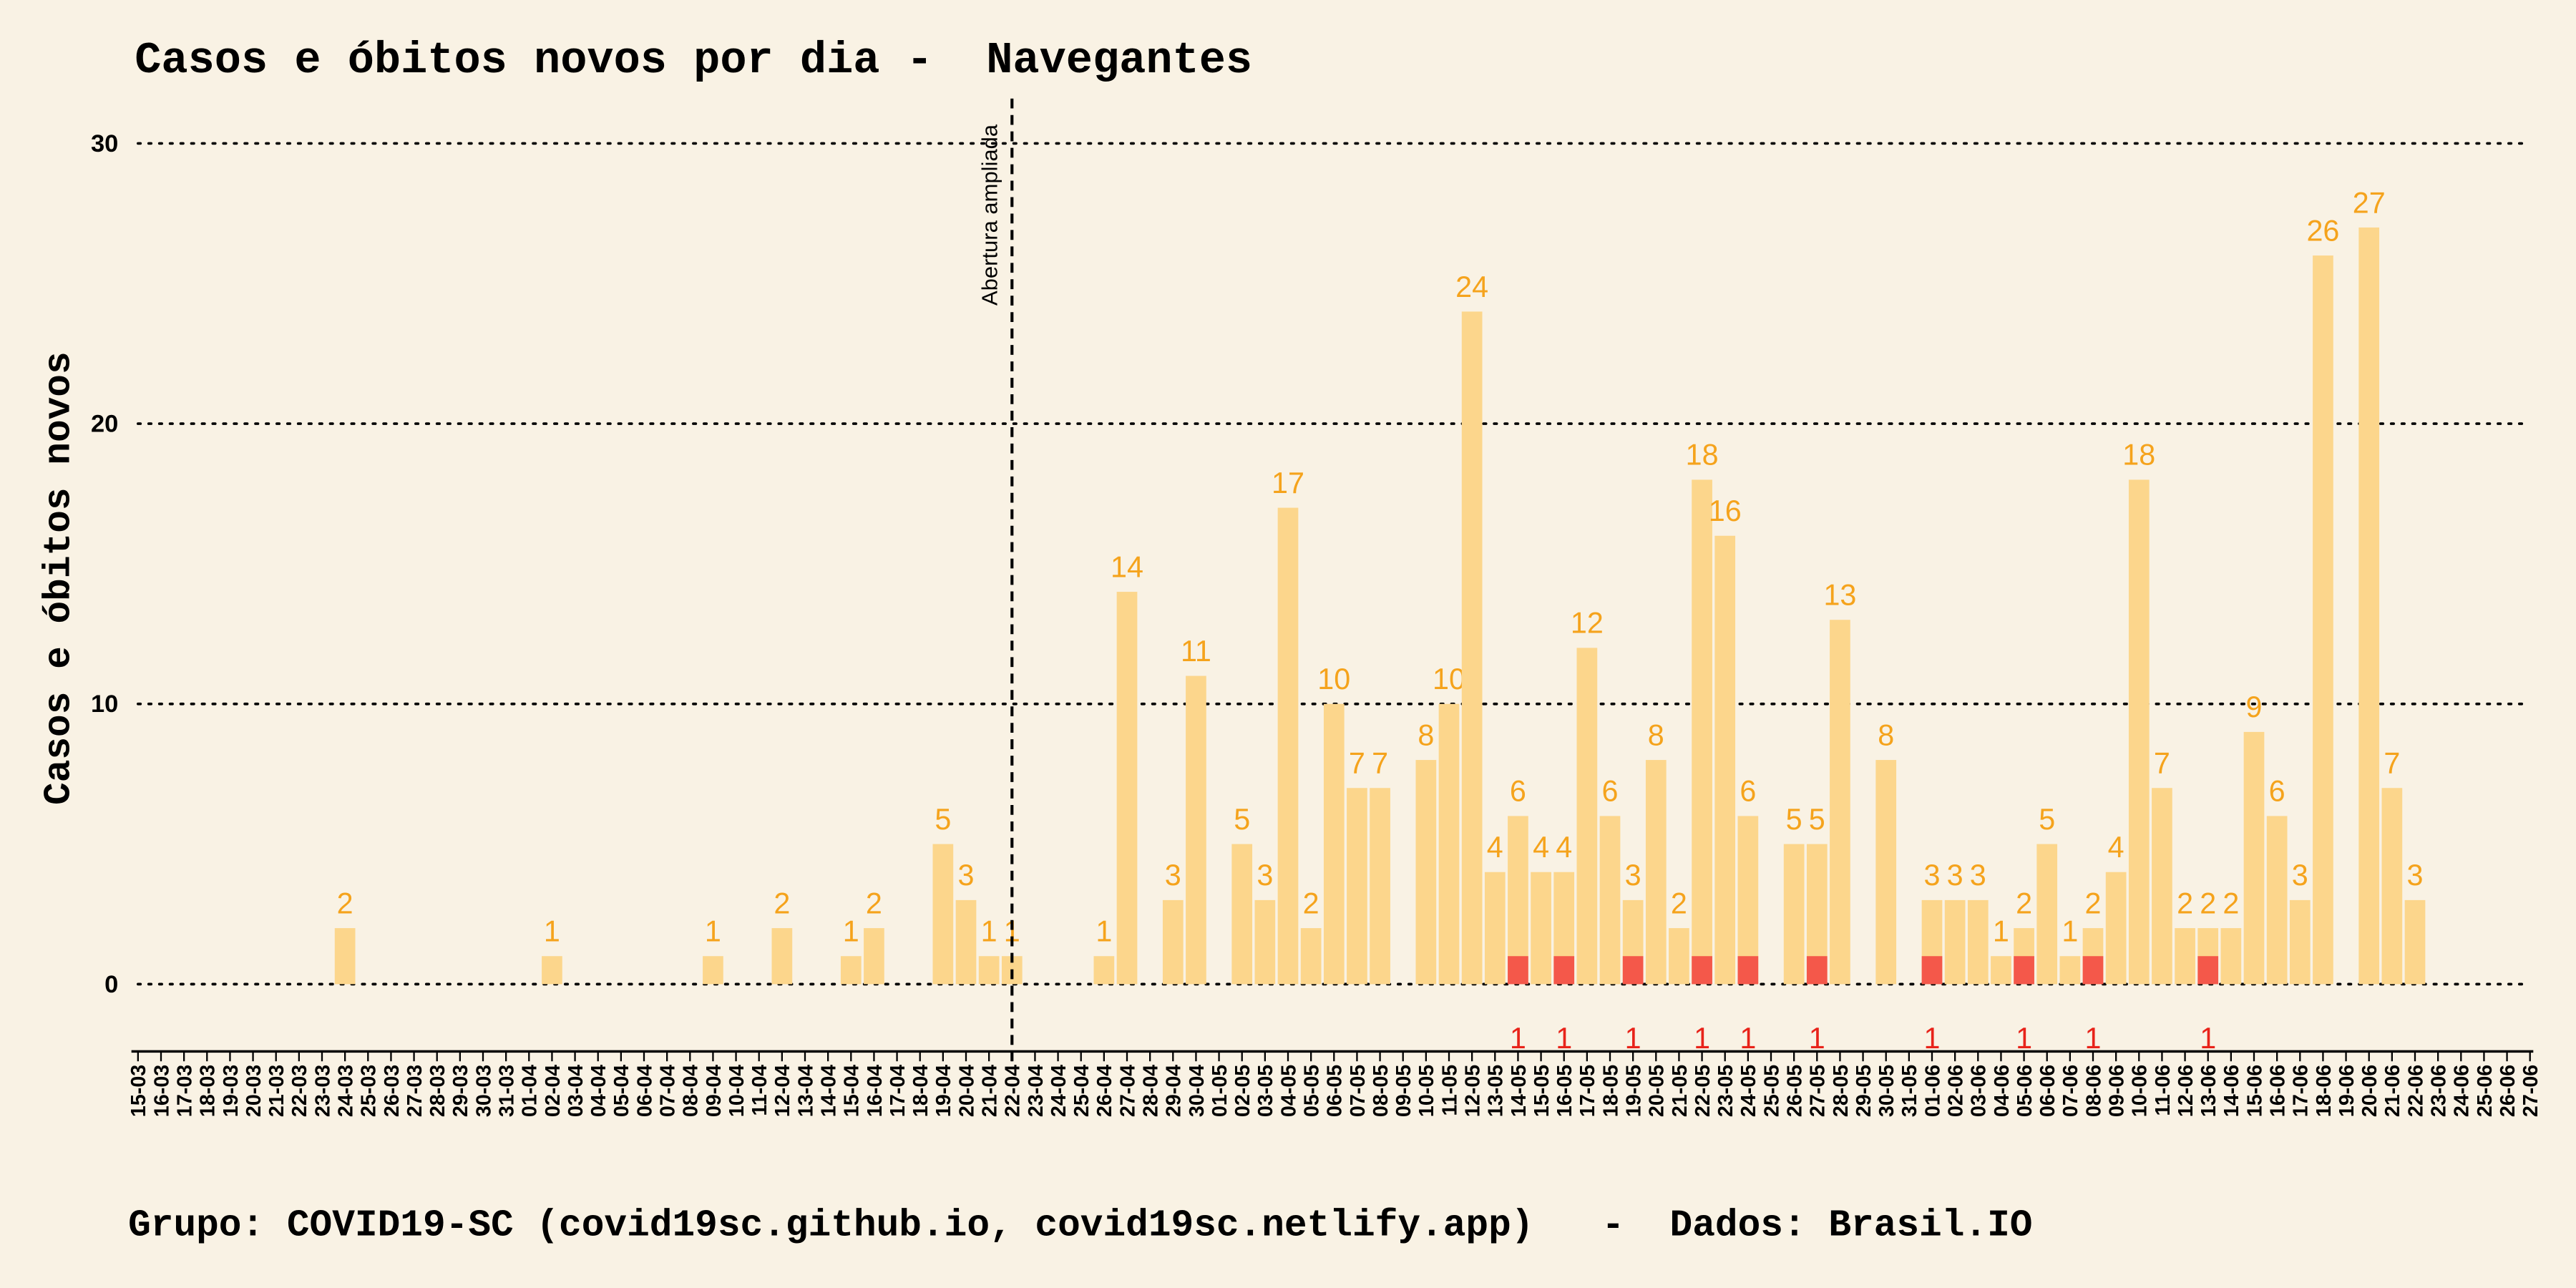 The height and width of the screenshot is (1288, 2576). What do you see at coordinates (111, 984) in the screenshot?
I see `y-tick-label: 0` at bounding box center [111, 984].